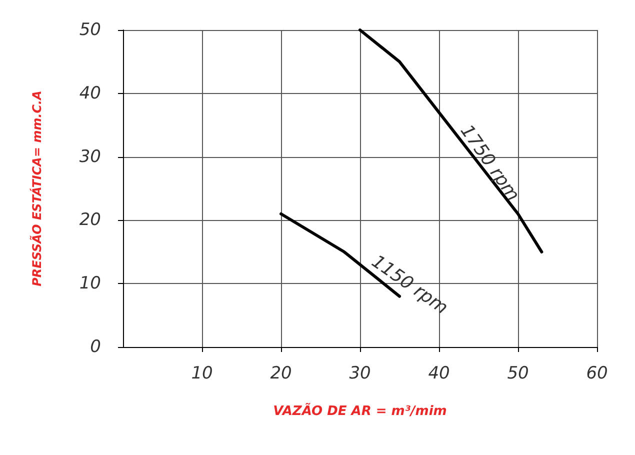 The height and width of the screenshot is (455, 635). I want to click on x-axis-title: VAZÃO DE AR = m³/mim, so click(360, 410).